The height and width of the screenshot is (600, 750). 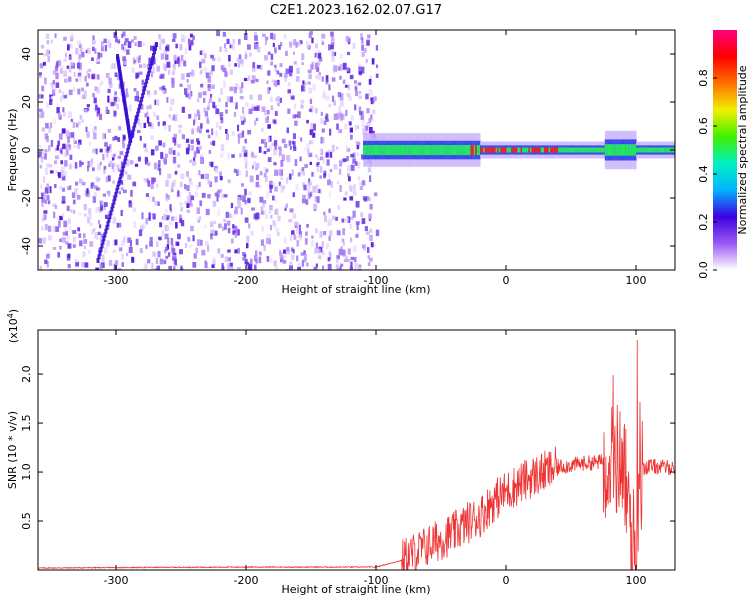 What do you see at coordinates (546, 150) in the screenshot?
I see `signal-core-2053` at bounding box center [546, 150].